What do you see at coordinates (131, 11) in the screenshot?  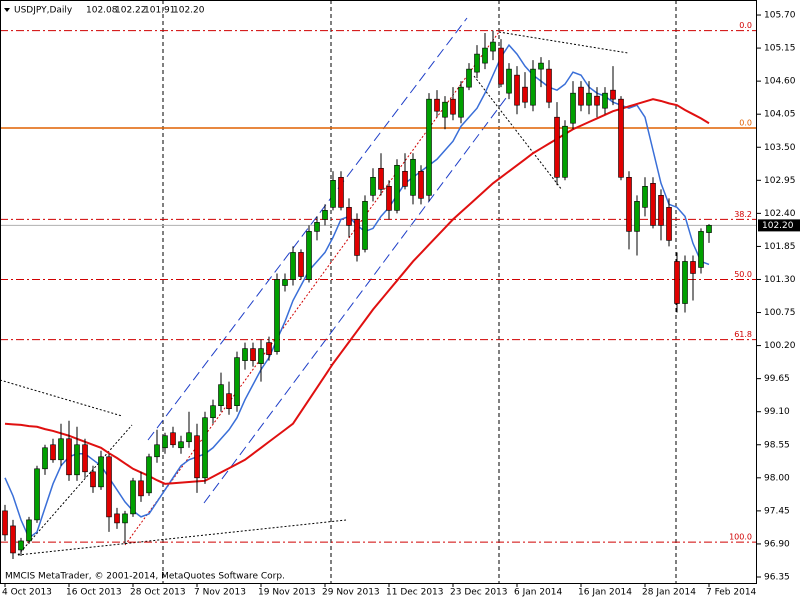 I see `header-value: 102.22` at bounding box center [131, 11].